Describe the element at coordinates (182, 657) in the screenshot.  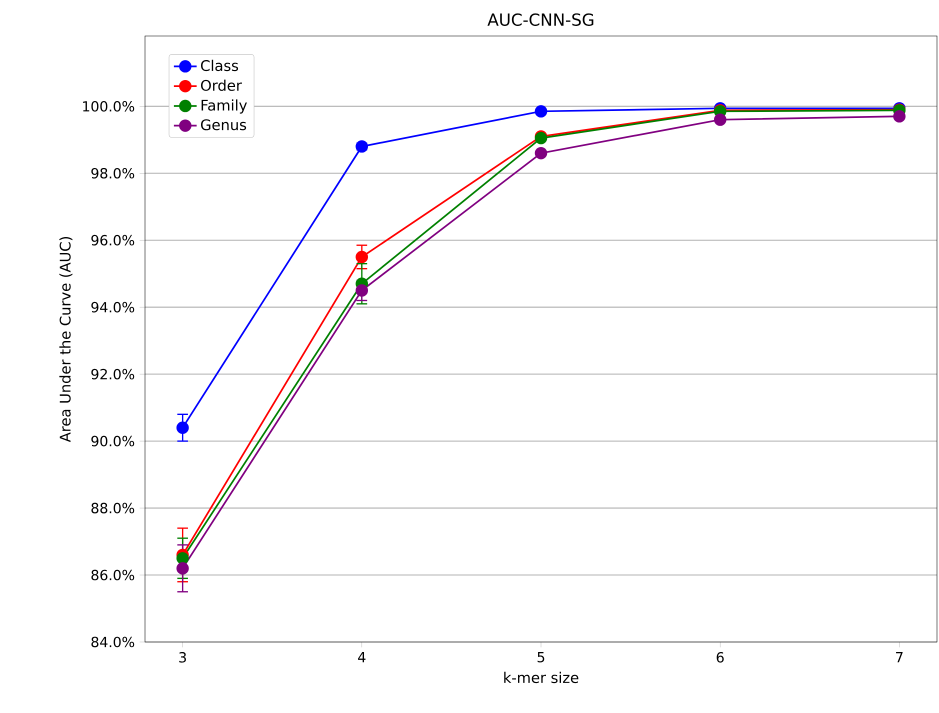
I see `x-tick-label: 3` at that location.